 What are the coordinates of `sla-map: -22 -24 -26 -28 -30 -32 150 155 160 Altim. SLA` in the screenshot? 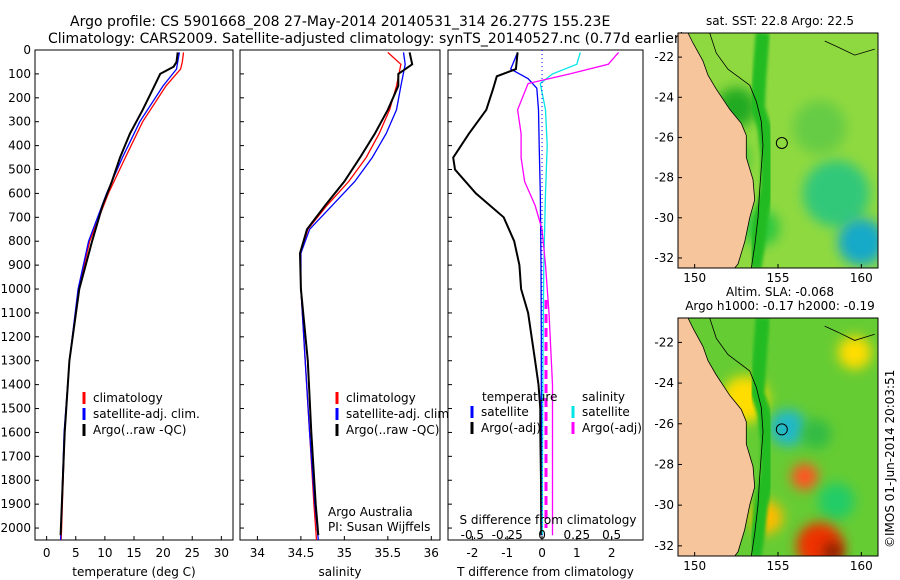 It's located at (766, 429).